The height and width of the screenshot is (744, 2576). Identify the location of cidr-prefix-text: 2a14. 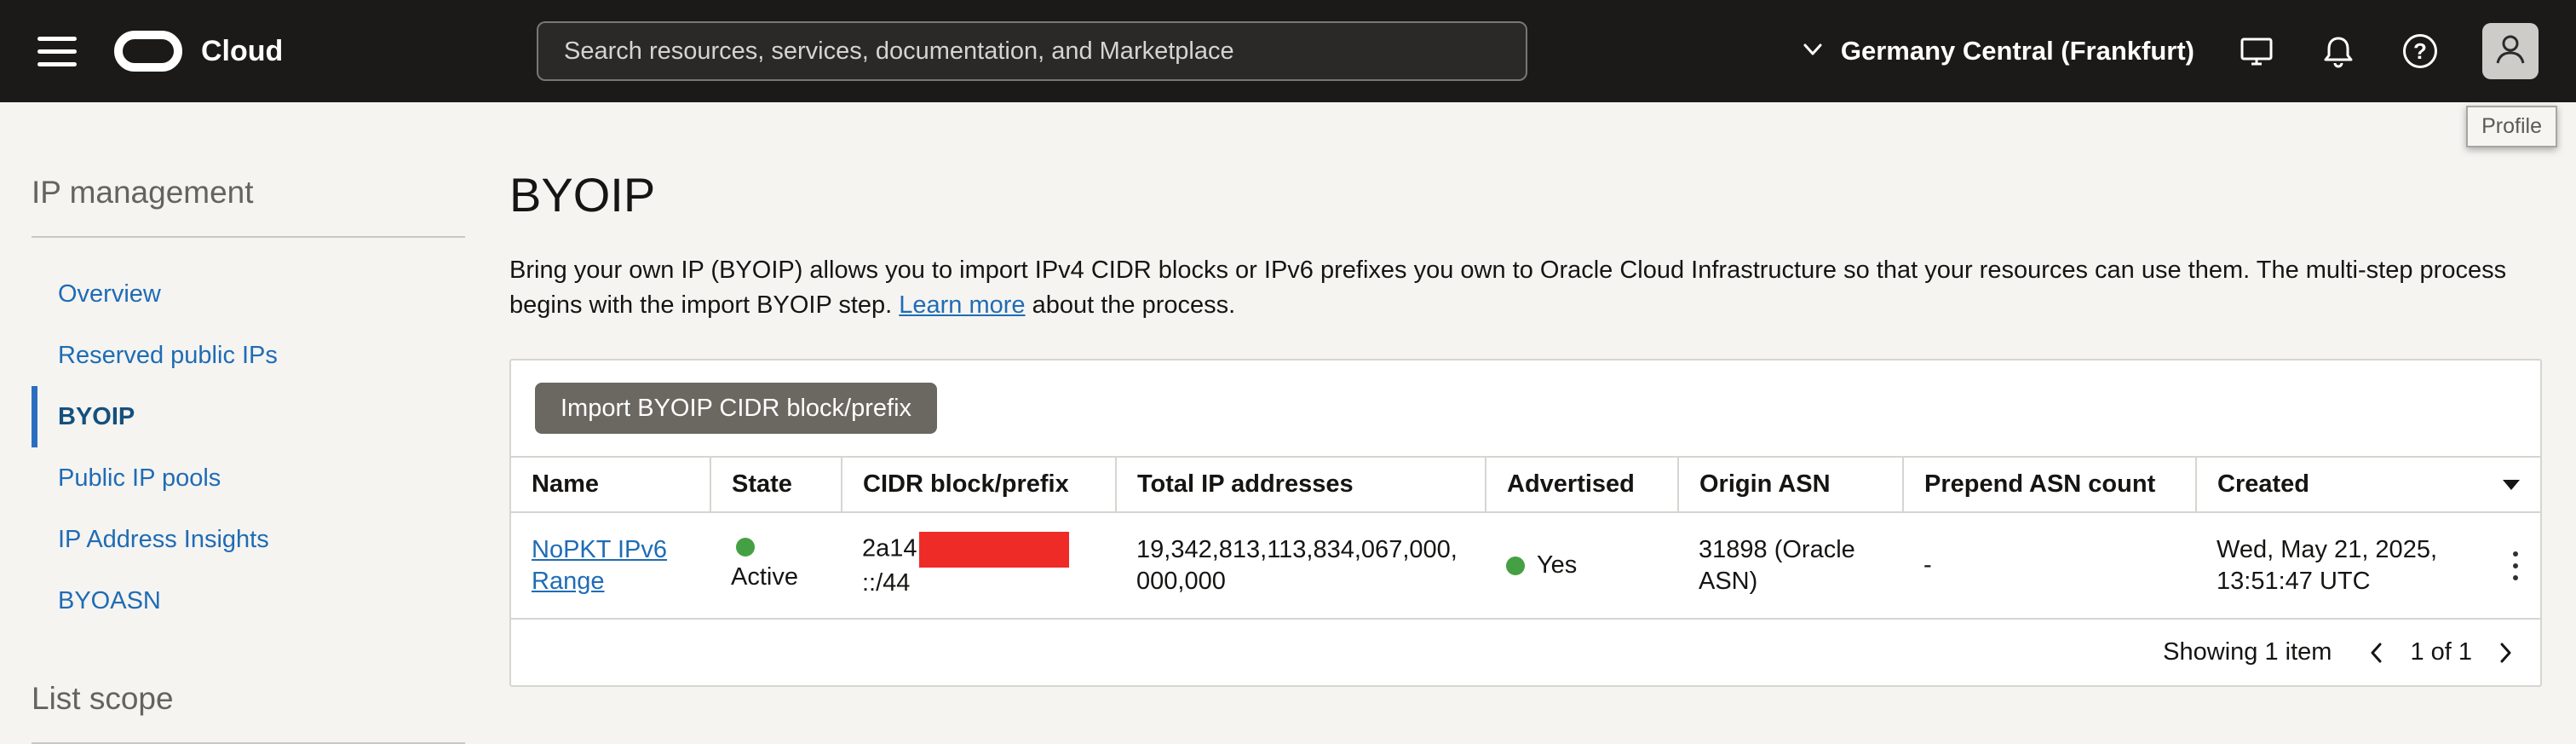
(890, 548).